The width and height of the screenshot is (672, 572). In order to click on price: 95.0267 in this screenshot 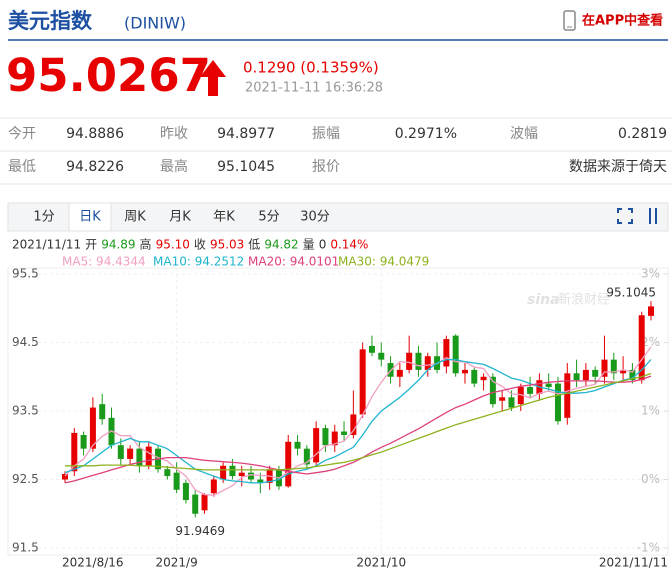, I will do `click(108, 75)`.